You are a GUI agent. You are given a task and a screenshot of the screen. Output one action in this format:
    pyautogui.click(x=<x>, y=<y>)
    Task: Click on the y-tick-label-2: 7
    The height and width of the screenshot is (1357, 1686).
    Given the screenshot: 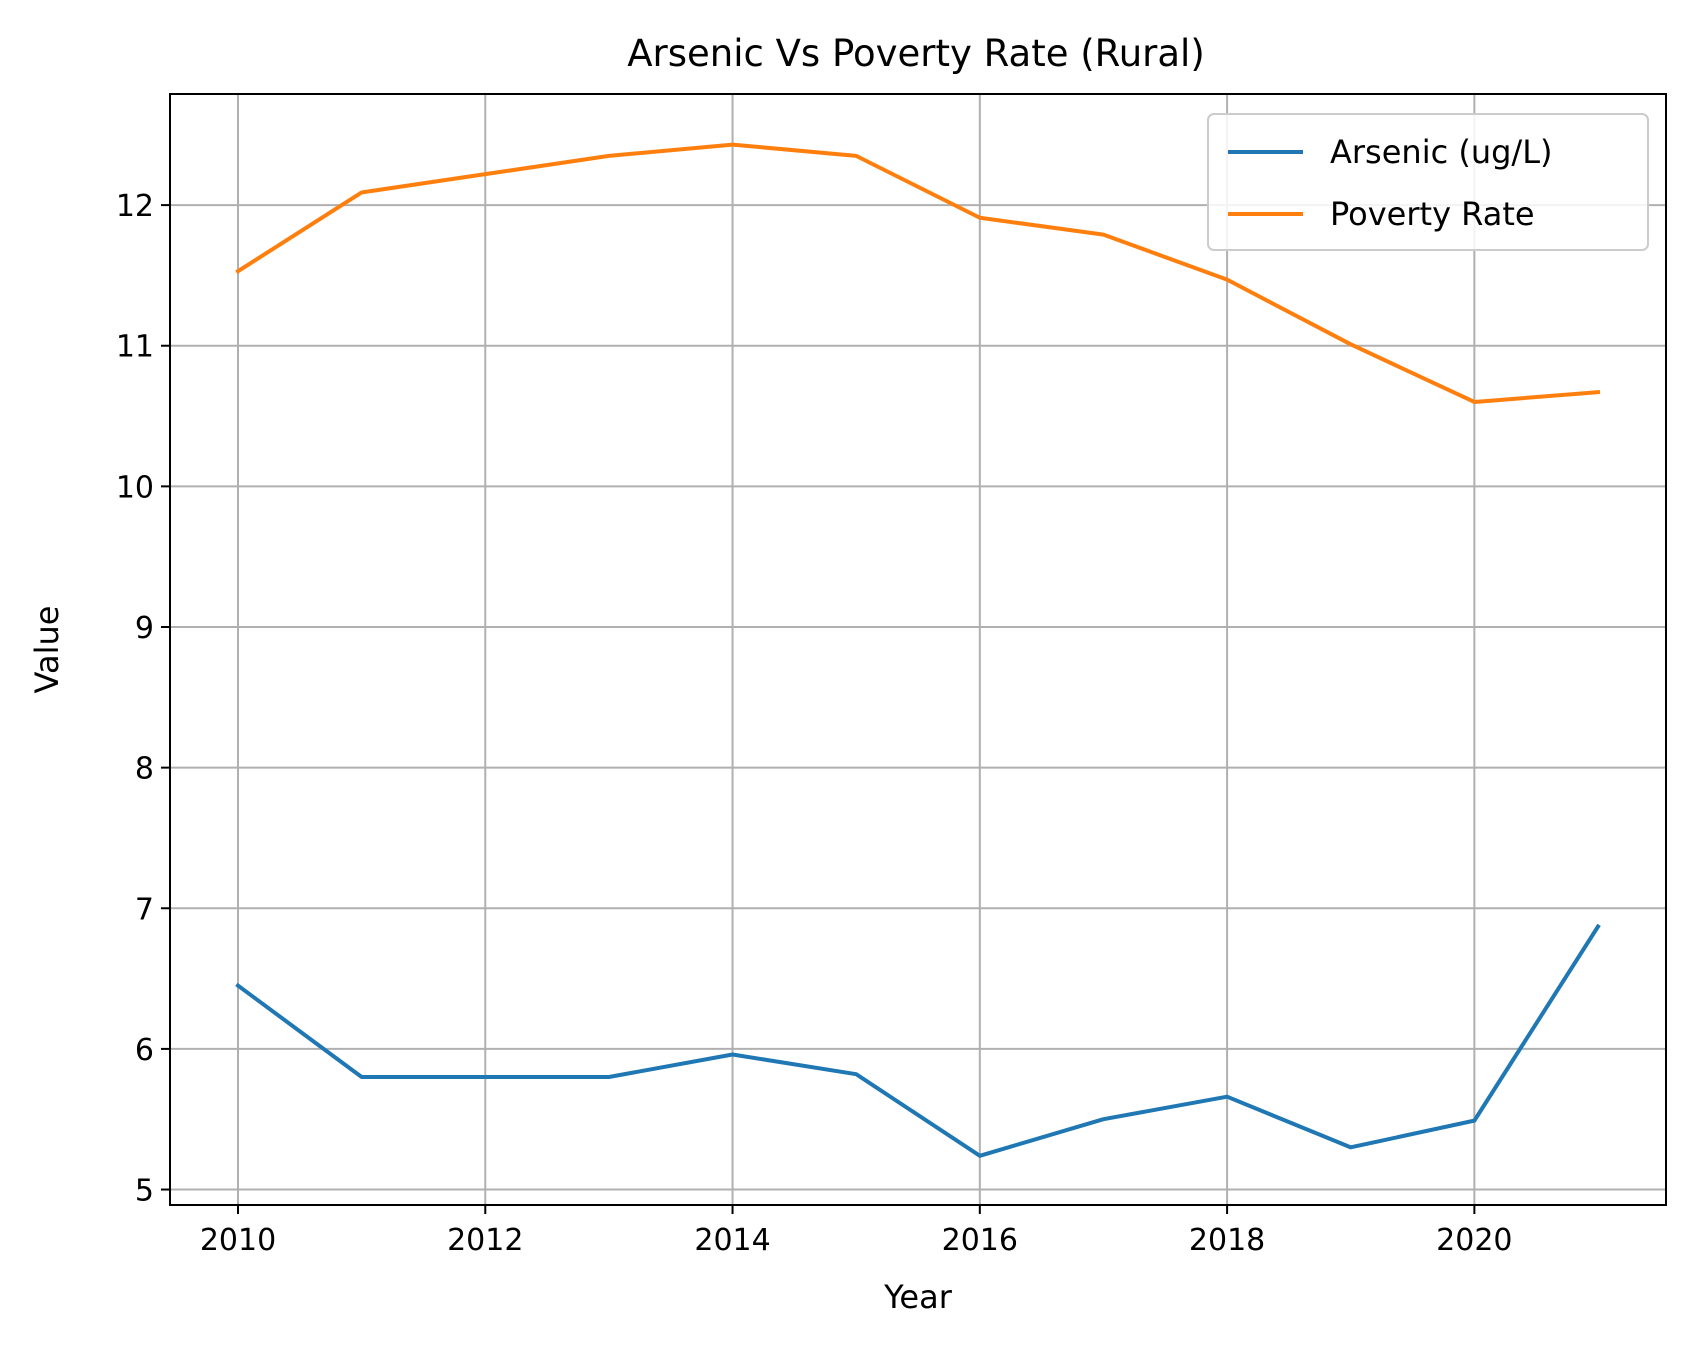 What is the action you would take?
    pyautogui.click(x=144, y=909)
    